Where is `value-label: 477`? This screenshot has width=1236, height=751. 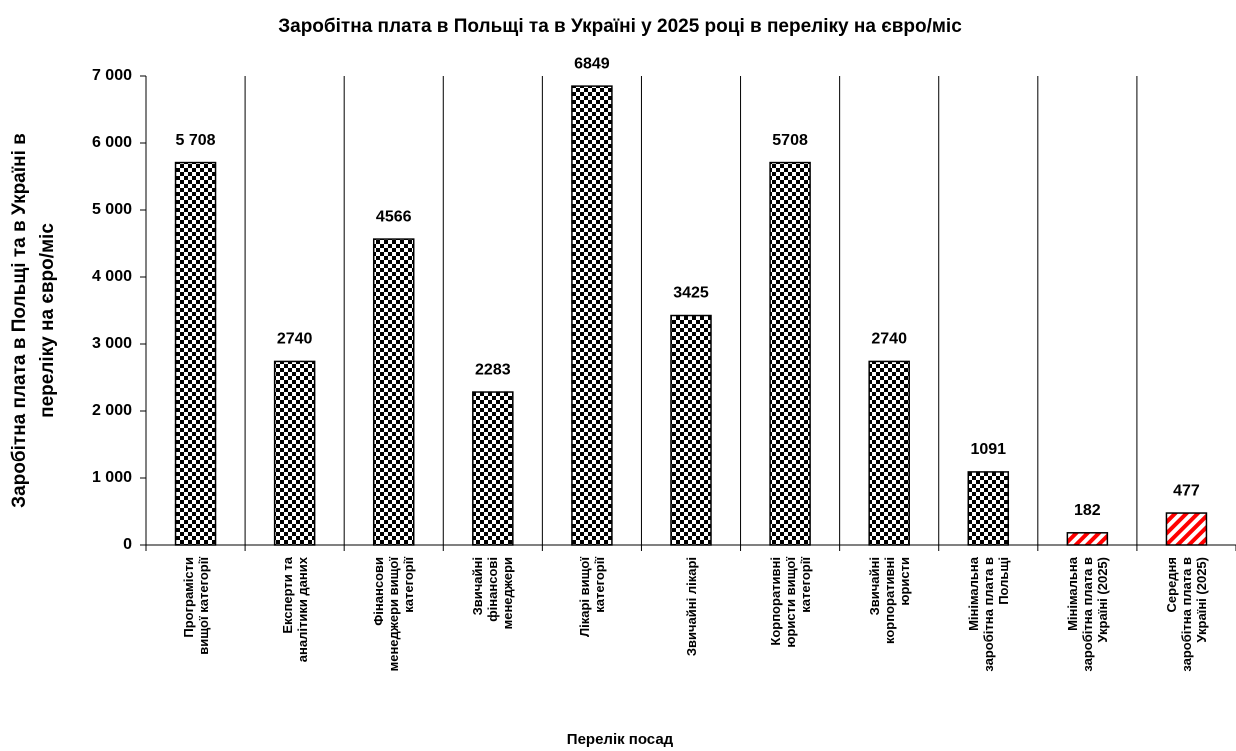
value-label: 477 is located at coordinates (1186, 490).